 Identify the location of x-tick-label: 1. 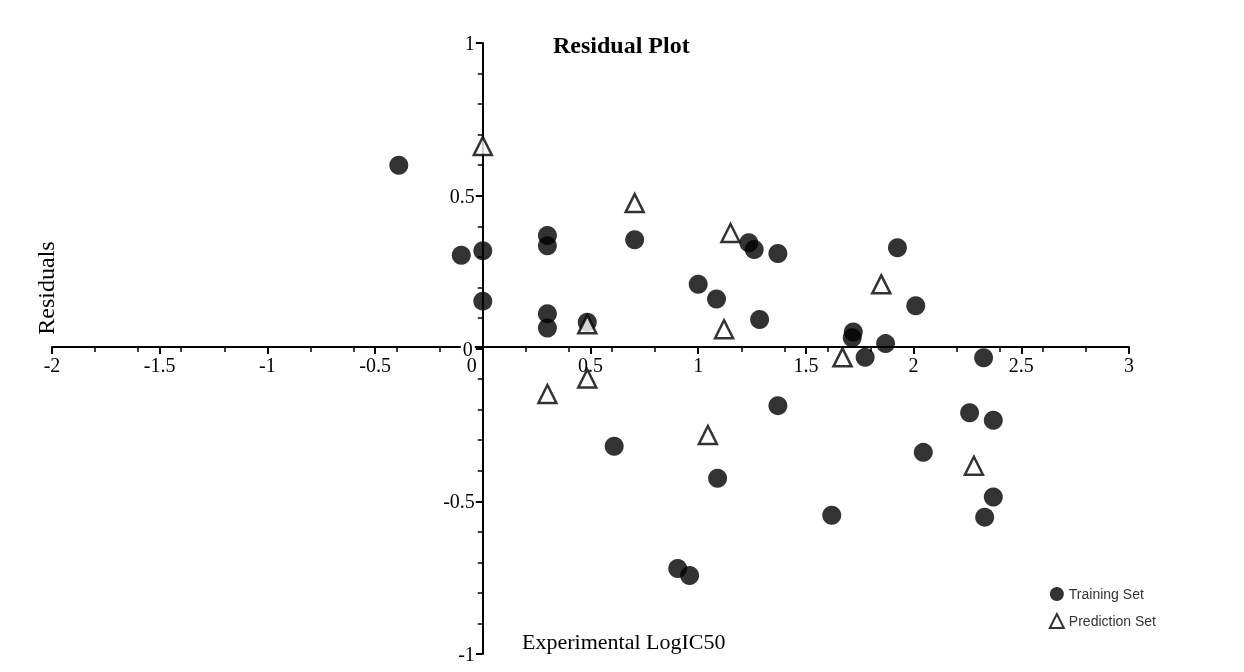
(698, 365).